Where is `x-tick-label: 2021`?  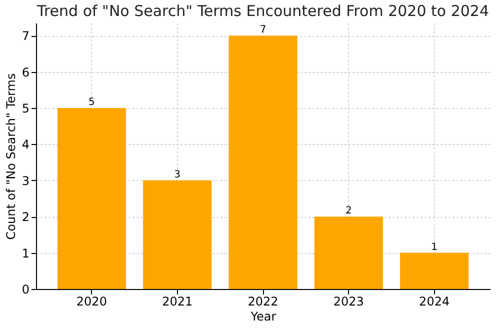 x-tick-label: 2021 is located at coordinates (177, 301).